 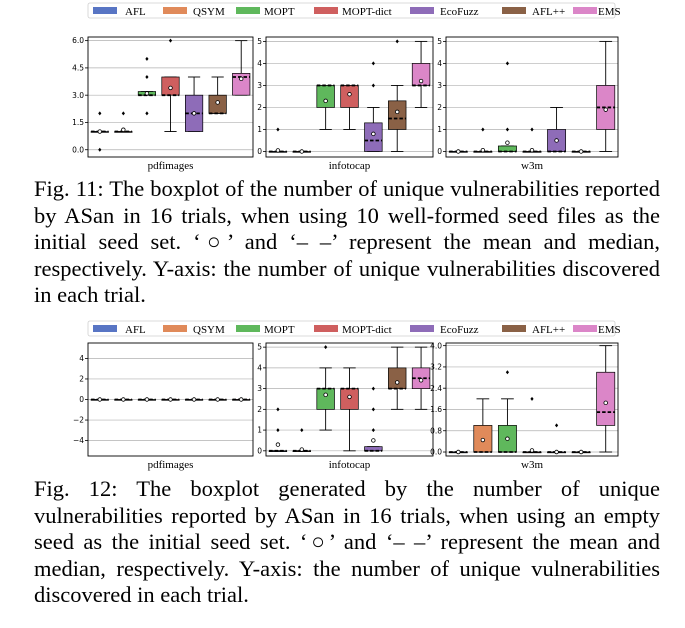 What do you see at coordinates (459, 12) in the screenshot?
I see `legend-label-ecofuzz: EcoFuzz` at bounding box center [459, 12].